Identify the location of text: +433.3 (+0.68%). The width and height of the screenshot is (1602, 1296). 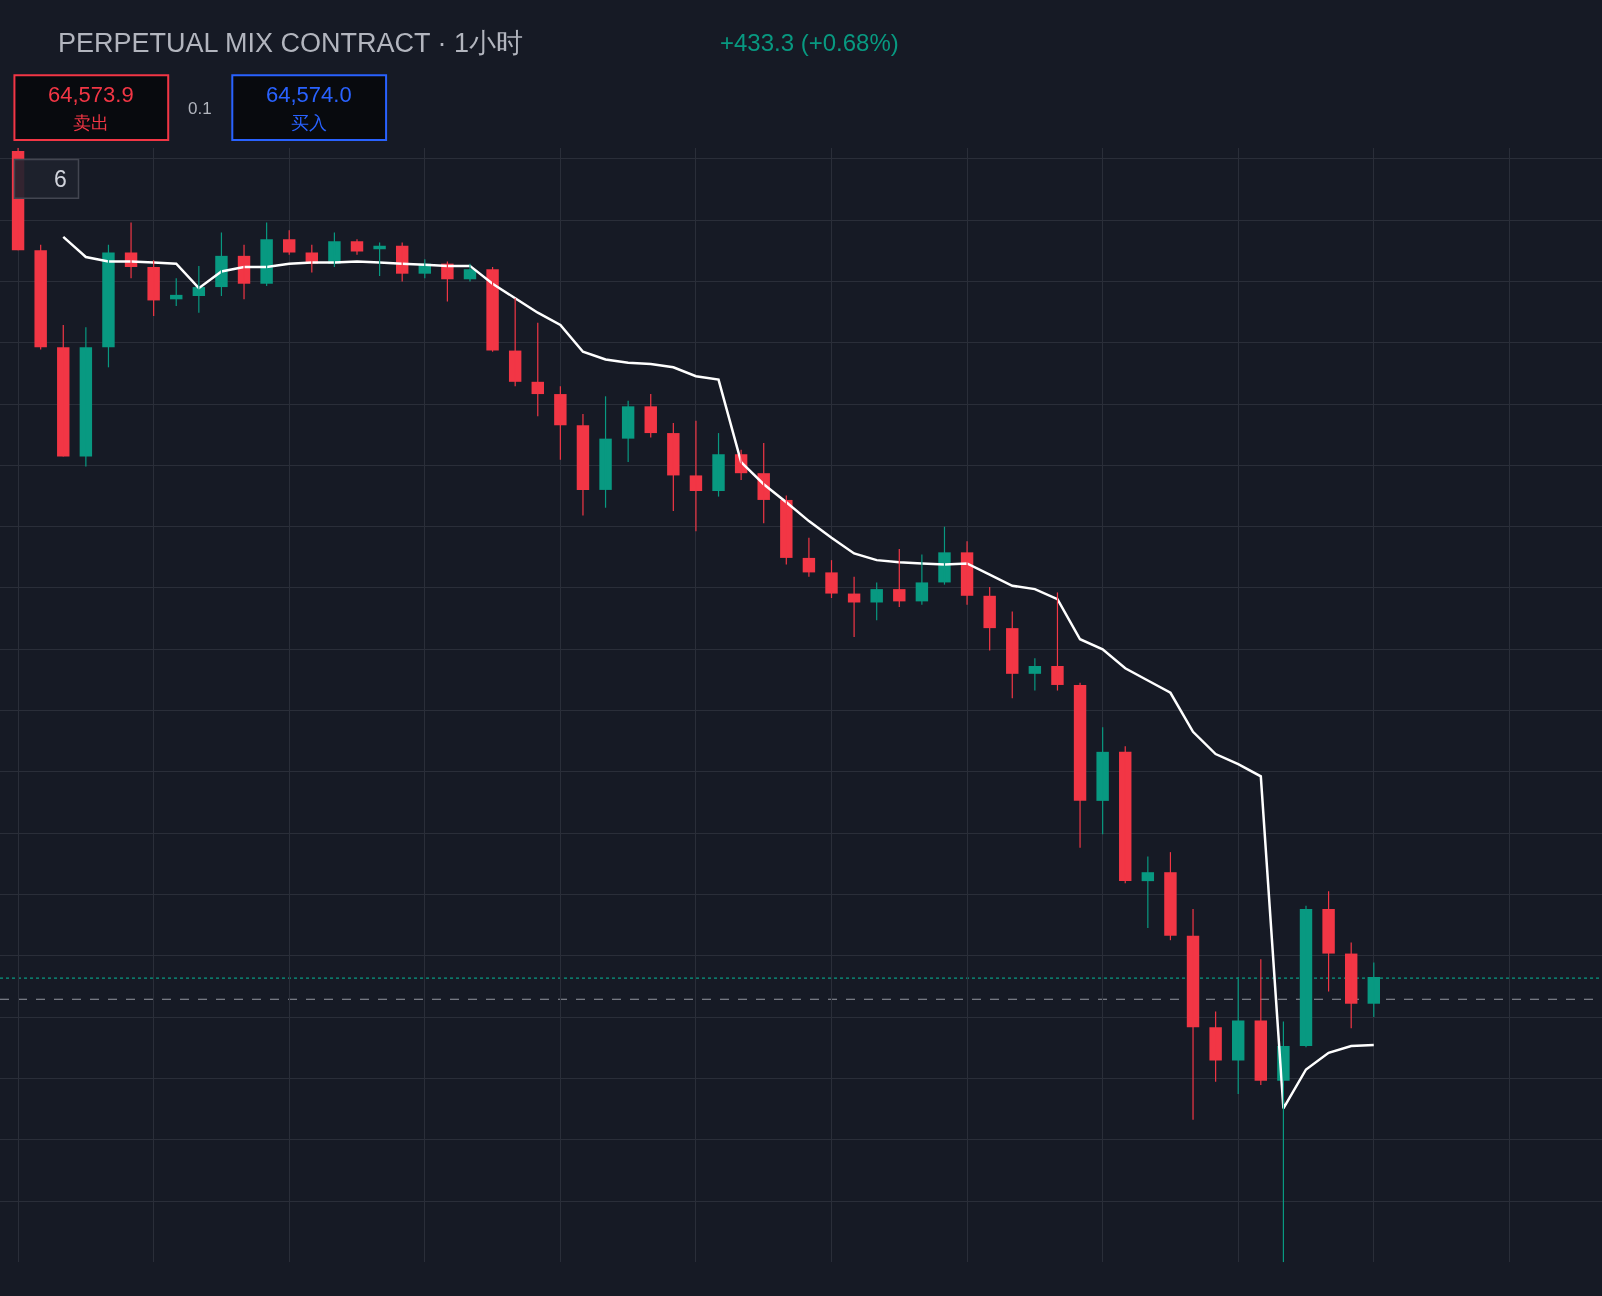
(809, 42).